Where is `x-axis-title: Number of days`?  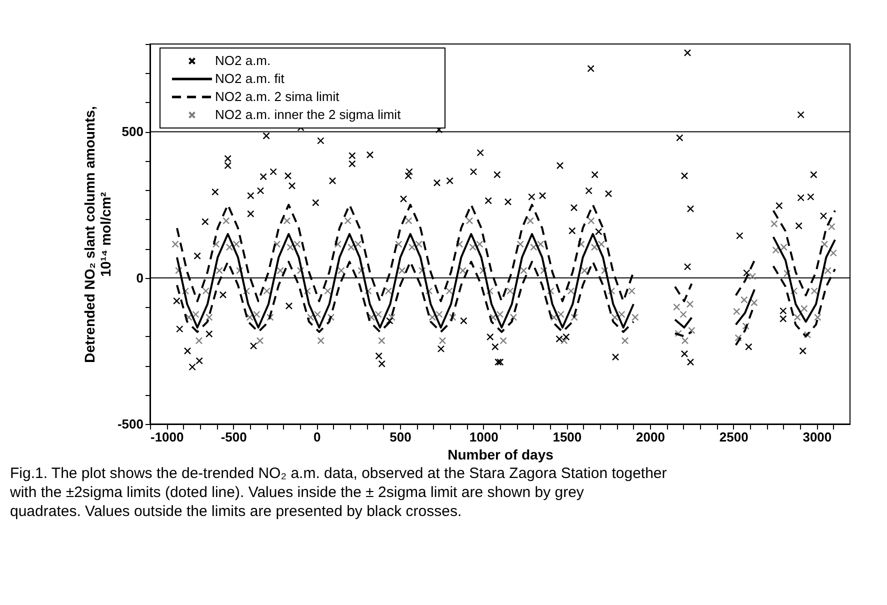
x-axis-title: Number of days is located at coordinates (501, 454).